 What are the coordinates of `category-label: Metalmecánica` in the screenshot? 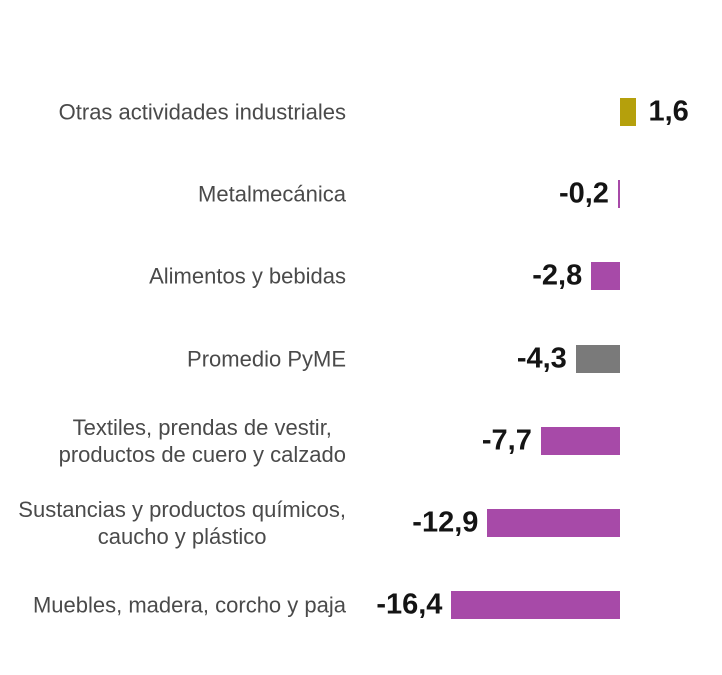 It's located at (272, 194).